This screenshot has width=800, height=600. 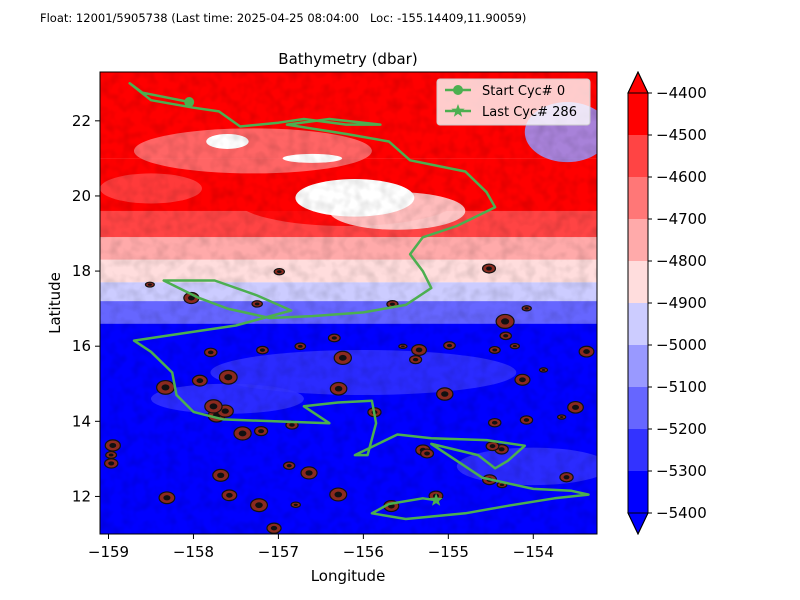 What do you see at coordinates (321, 547) in the screenshot?
I see `x-axis-ticks: −159 −158 −157 −156 −155 −154` at bounding box center [321, 547].